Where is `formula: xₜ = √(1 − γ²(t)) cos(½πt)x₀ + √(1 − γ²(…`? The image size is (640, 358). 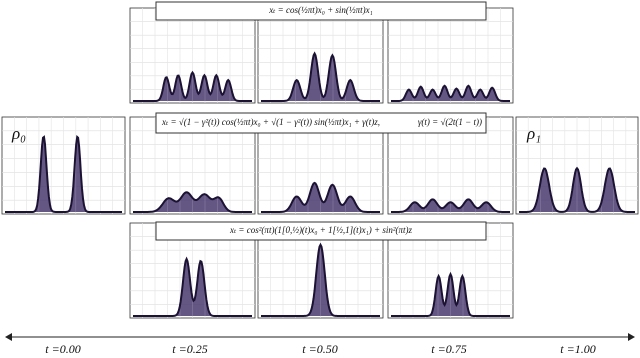 formula: xₜ = √(1 − γ²(t)) cos(½πt)x₀ + √(1 − γ²(… is located at coordinates (270, 122).